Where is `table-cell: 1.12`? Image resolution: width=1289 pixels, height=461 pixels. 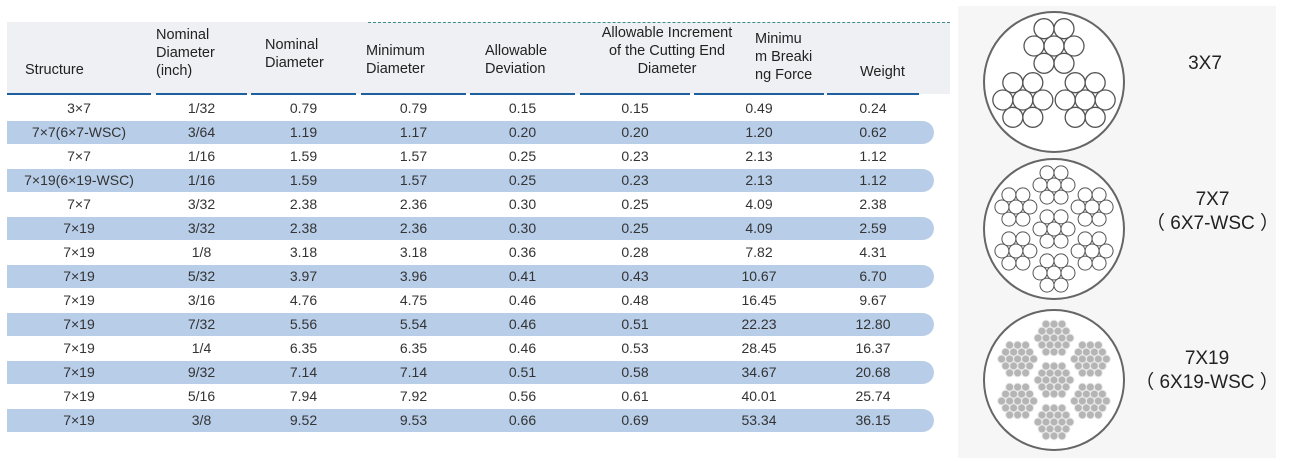 table-cell: 1.12 is located at coordinates (873, 156).